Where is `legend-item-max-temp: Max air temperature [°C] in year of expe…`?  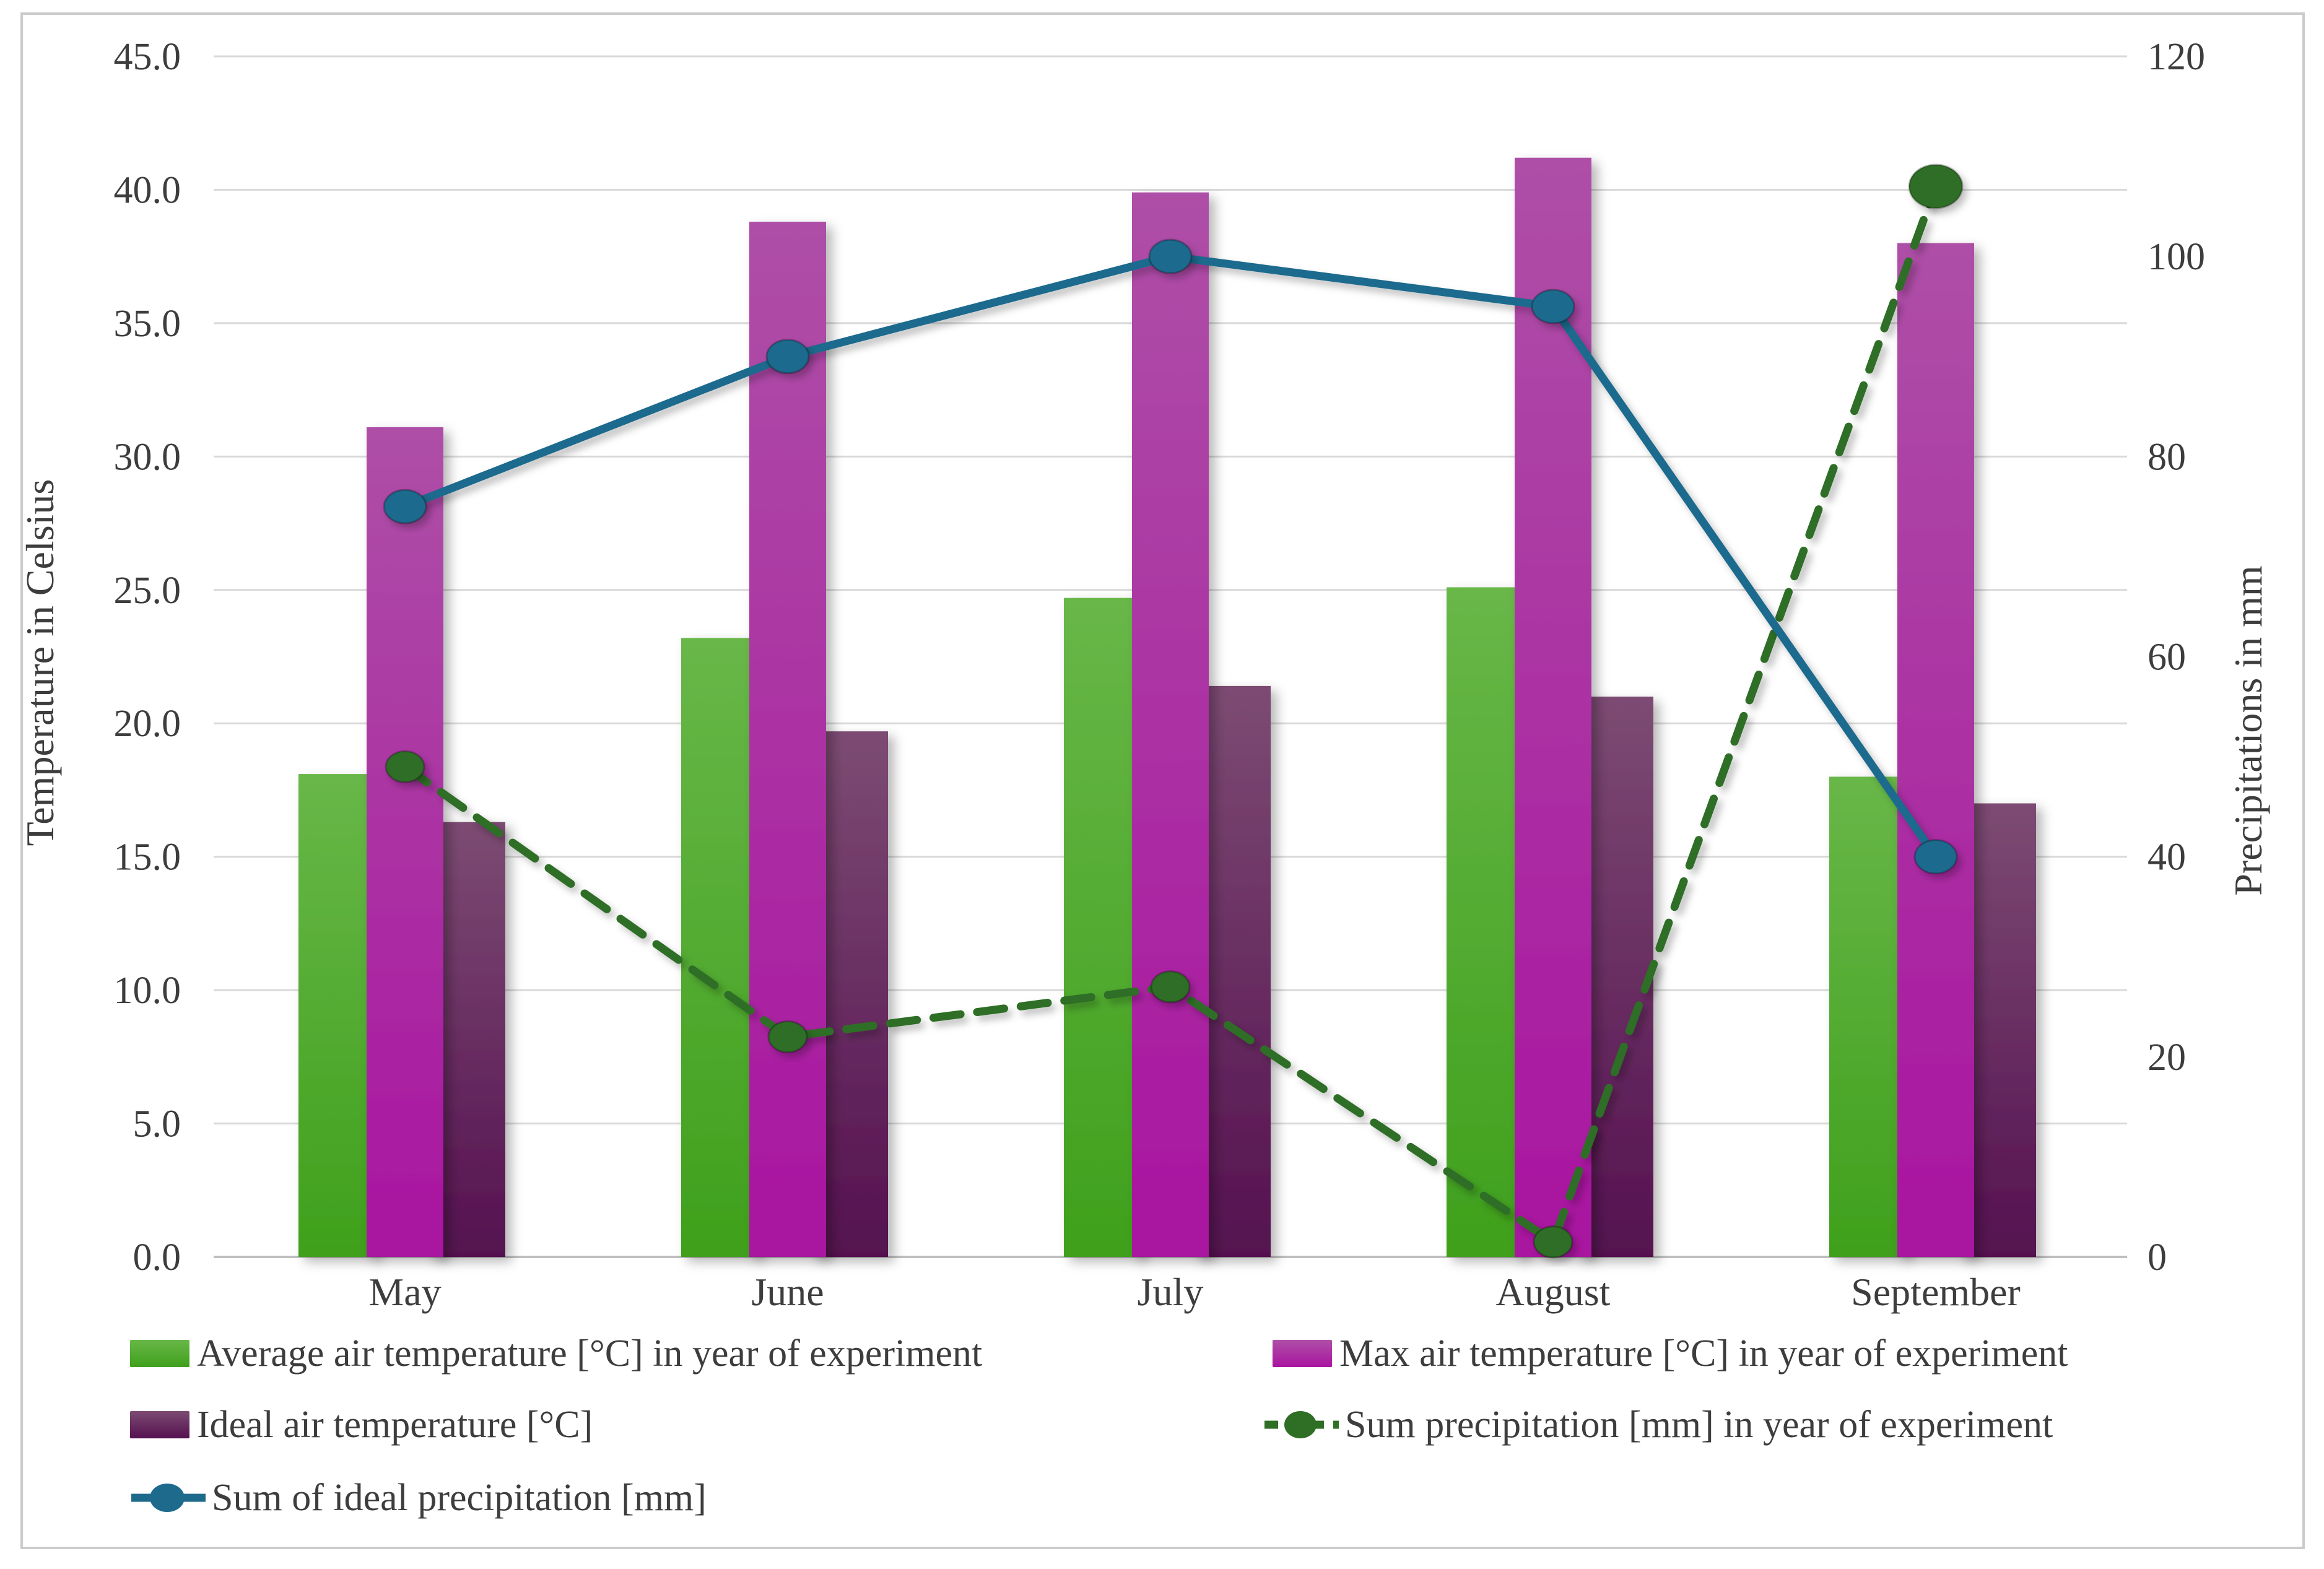 legend-item-max-temp: Max air temperature [°C] in year of expe… is located at coordinates (1670, 1354).